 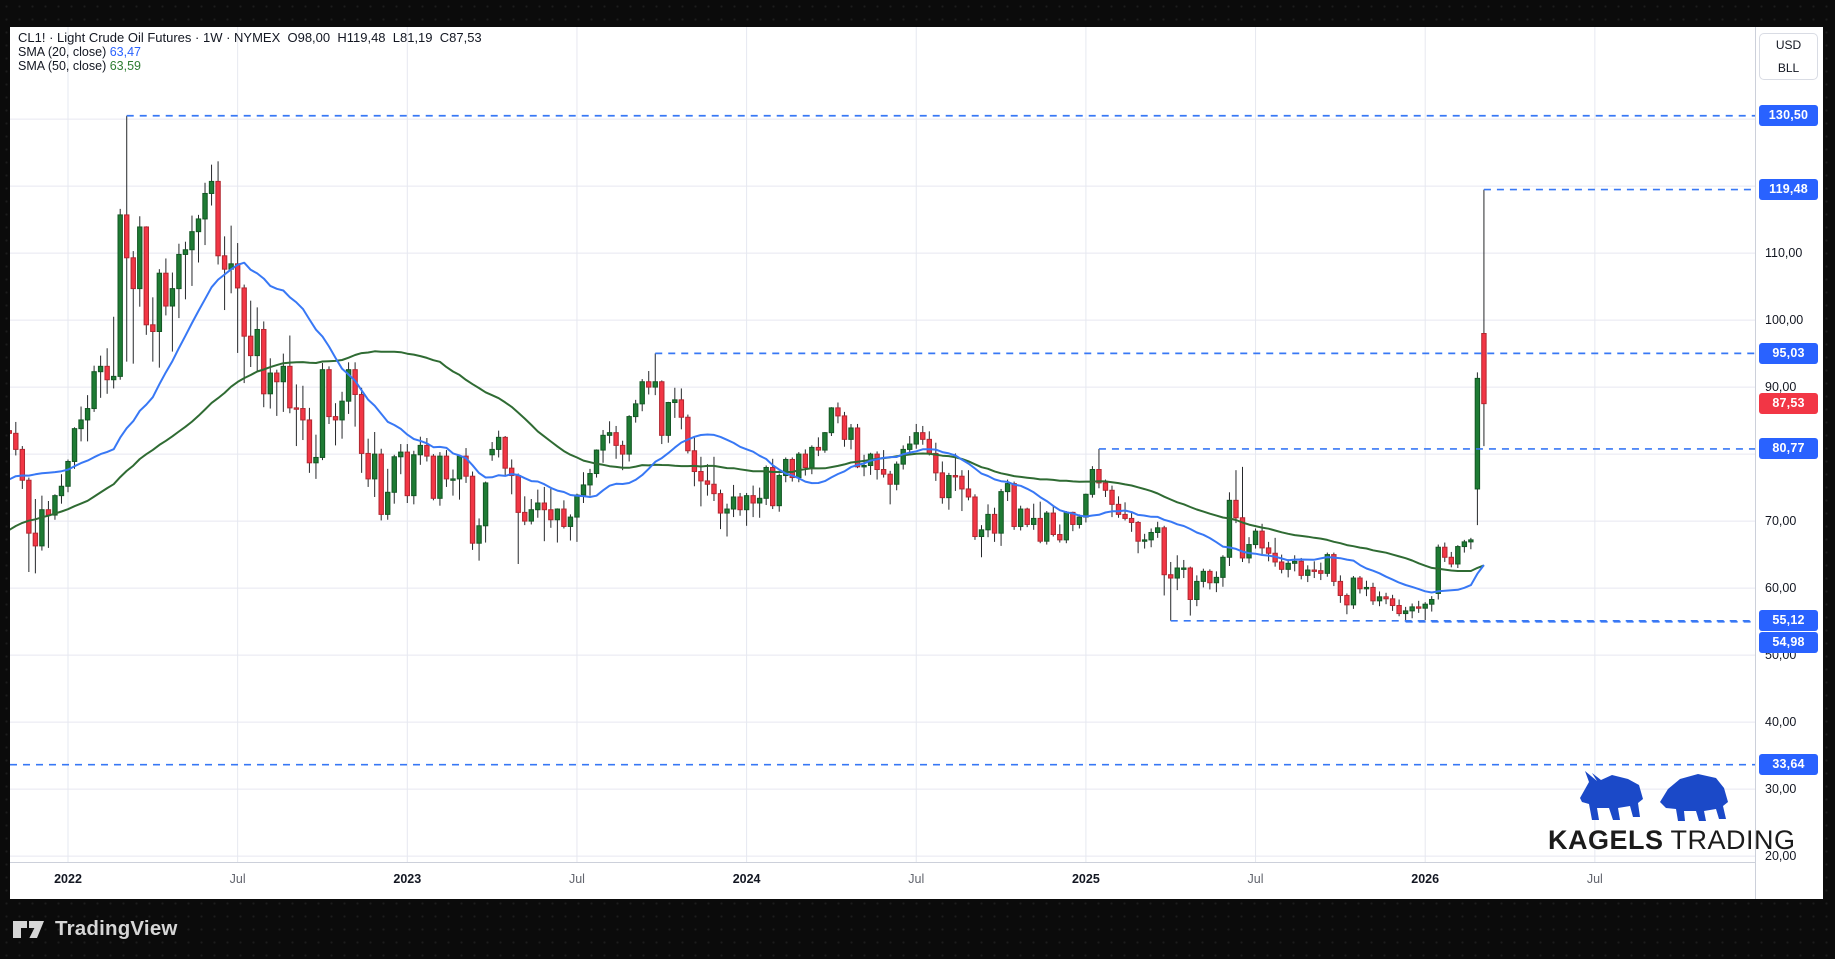 What do you see at coordinates (1788, 68) in the screenshot?
I see `unit-bll-button: BLL` at bounding box center [1788, 68].